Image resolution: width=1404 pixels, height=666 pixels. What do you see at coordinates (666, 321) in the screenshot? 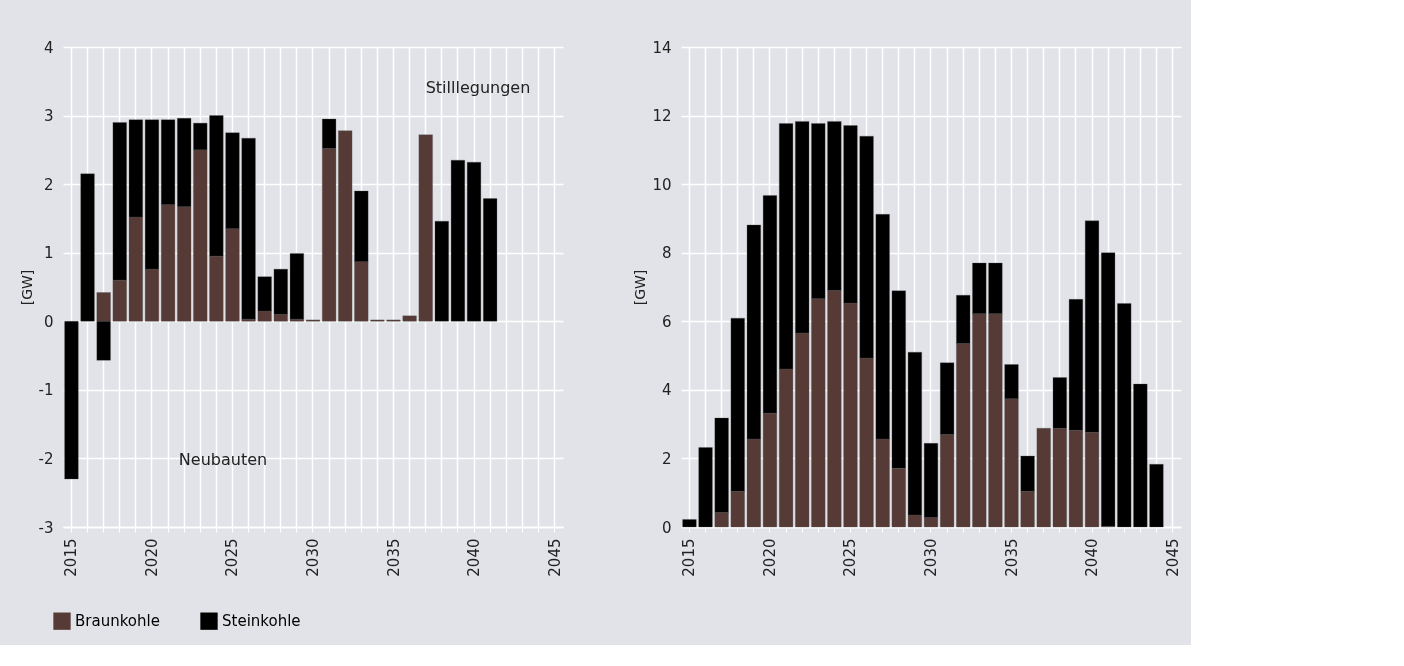
I see `y-tick-label: 6` at bounding box center [666, 321].